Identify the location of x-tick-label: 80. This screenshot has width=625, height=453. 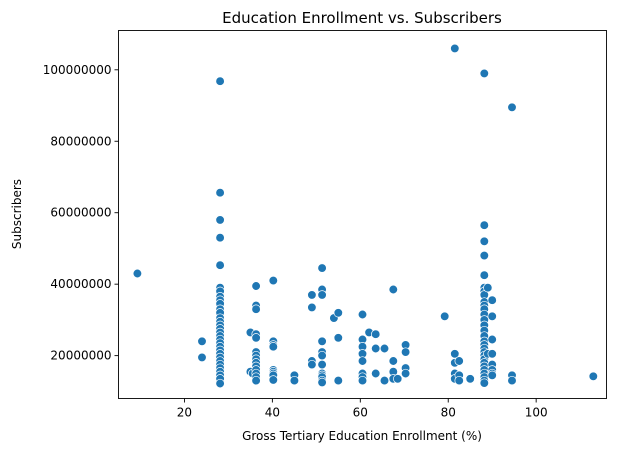
(448, 413).